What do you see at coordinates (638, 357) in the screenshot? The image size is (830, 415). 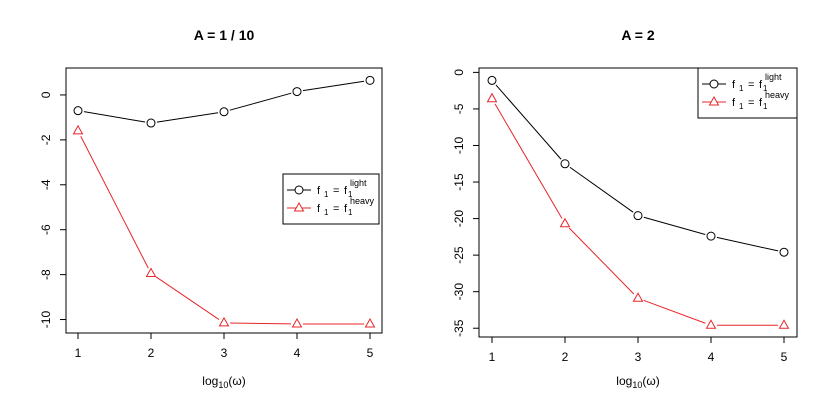 I see `x-tick-label: 3` at bounding box center [638, 357].